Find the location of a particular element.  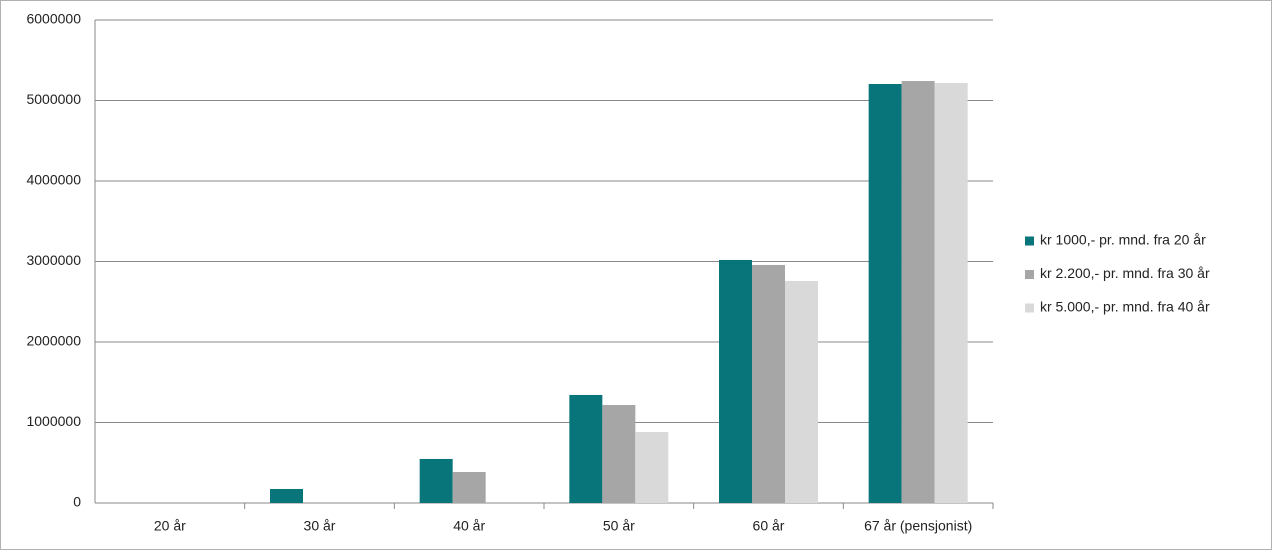

x-tick-label: 20 år is located at coordinates (170, 526).